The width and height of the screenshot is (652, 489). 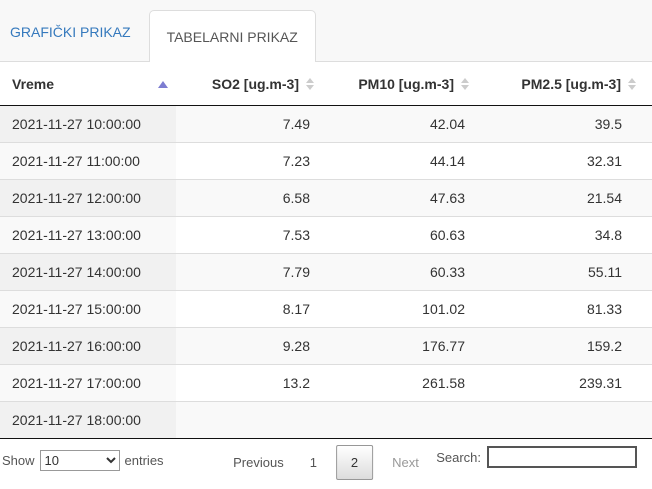 I want to click on column-label: SO2 [ug.m-3], so click(x=255, y=84).